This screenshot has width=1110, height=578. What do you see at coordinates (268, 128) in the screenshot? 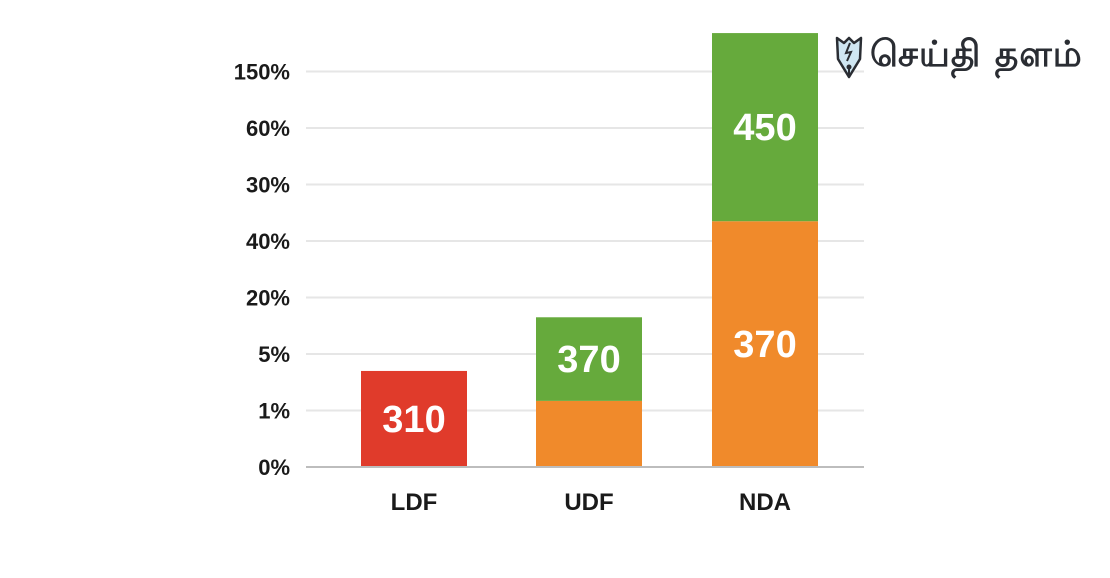
I see `y-tick-label: 60%` at bounding box center [268, 128].